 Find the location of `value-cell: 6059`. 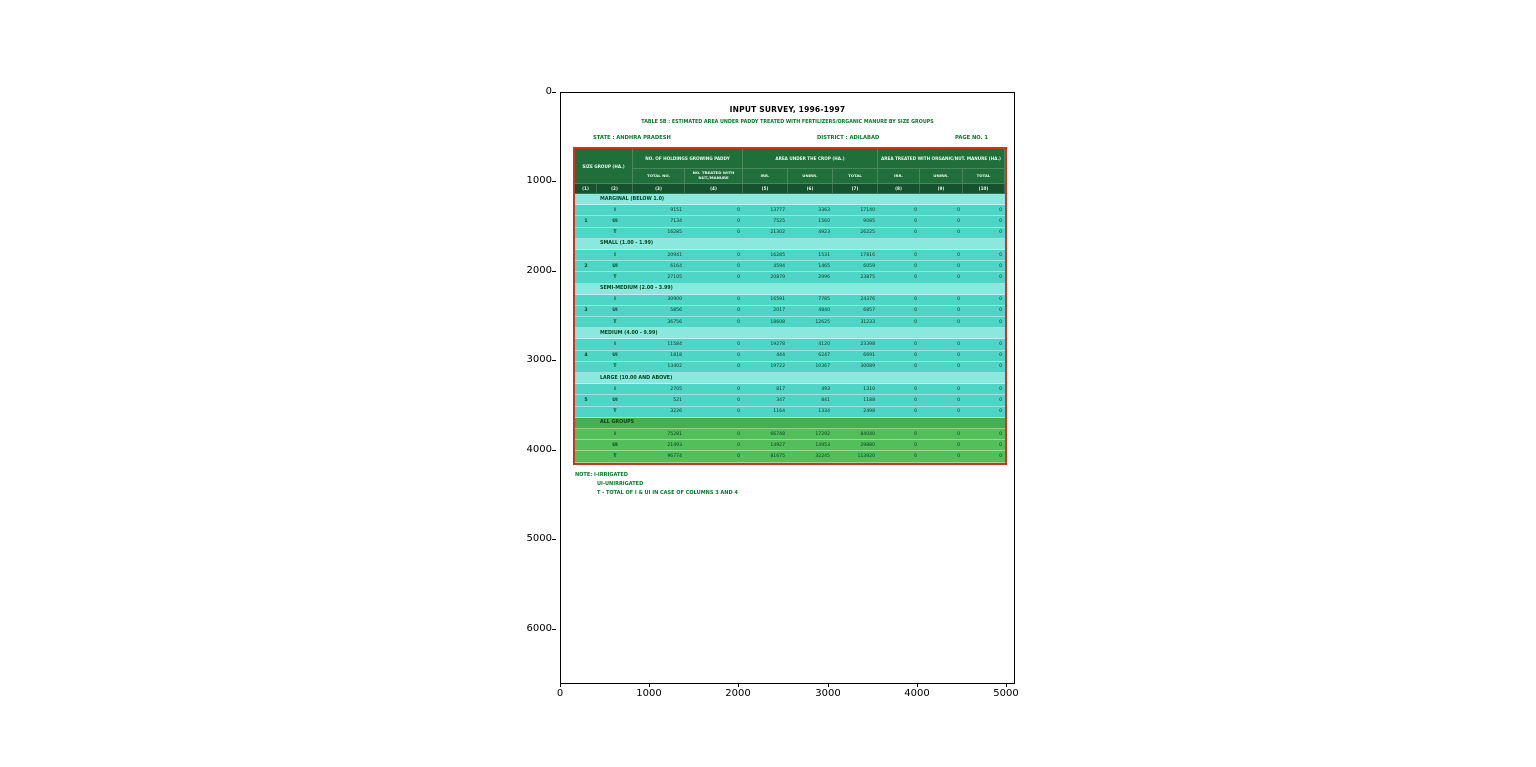

value-cell: 6059 is located at coordinates (855, 267).